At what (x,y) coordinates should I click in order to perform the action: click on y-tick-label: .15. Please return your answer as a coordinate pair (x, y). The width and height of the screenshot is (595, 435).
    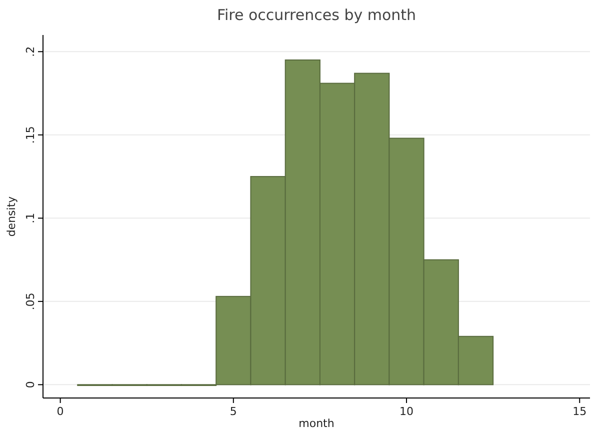
    Looking at the image, I should click on (30, 135).